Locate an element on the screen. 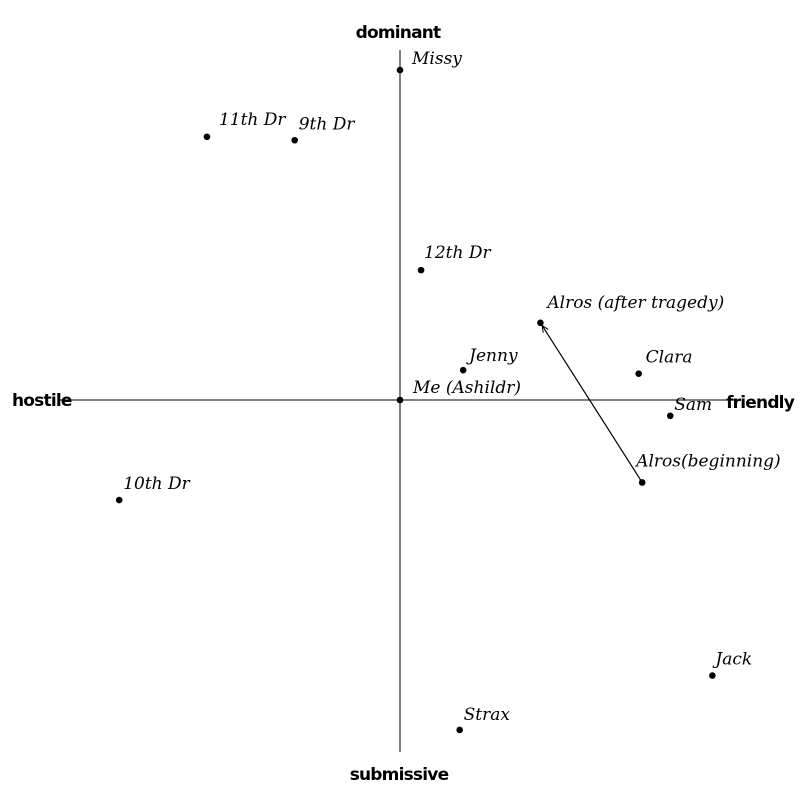  point-label-10th-dr: 10th Dr is located at coordinates (156, 484).